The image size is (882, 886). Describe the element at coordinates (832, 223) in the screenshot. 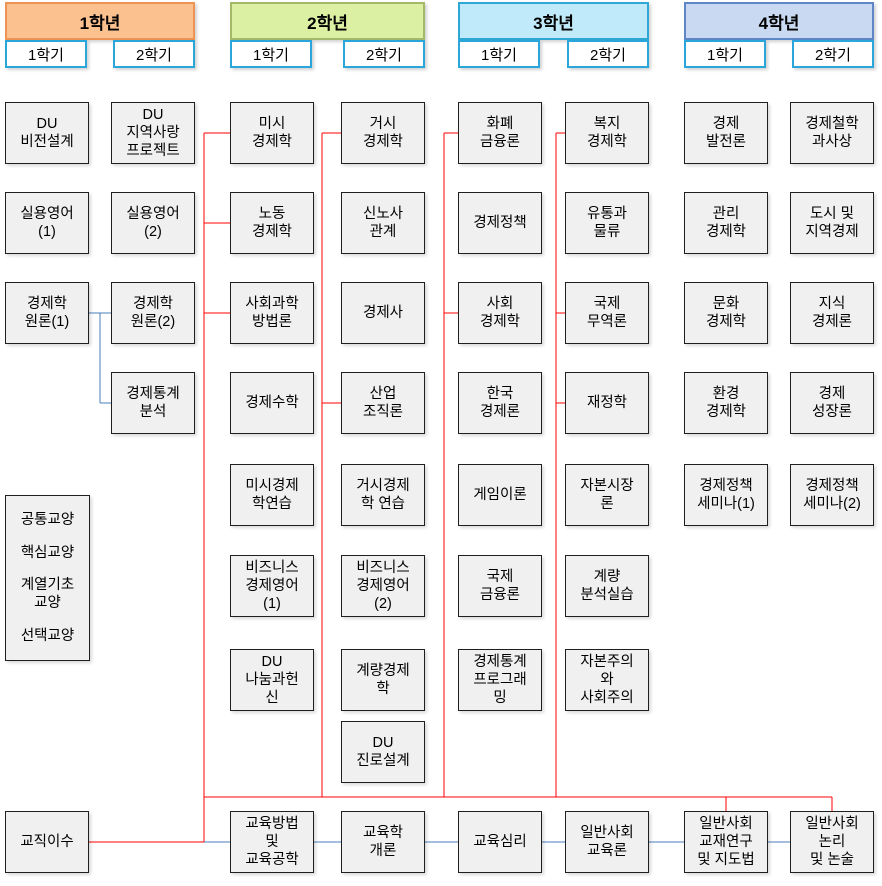

I see `course-urban-regional-economy: 도시 및 지역경제` at that location.